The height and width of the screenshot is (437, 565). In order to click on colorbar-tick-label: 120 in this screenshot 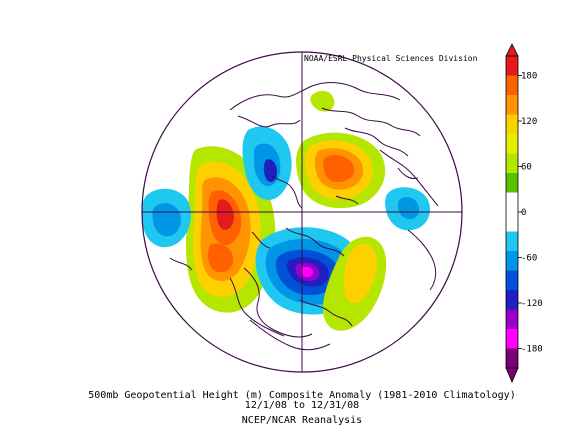, I will do `click(529, 122)`.